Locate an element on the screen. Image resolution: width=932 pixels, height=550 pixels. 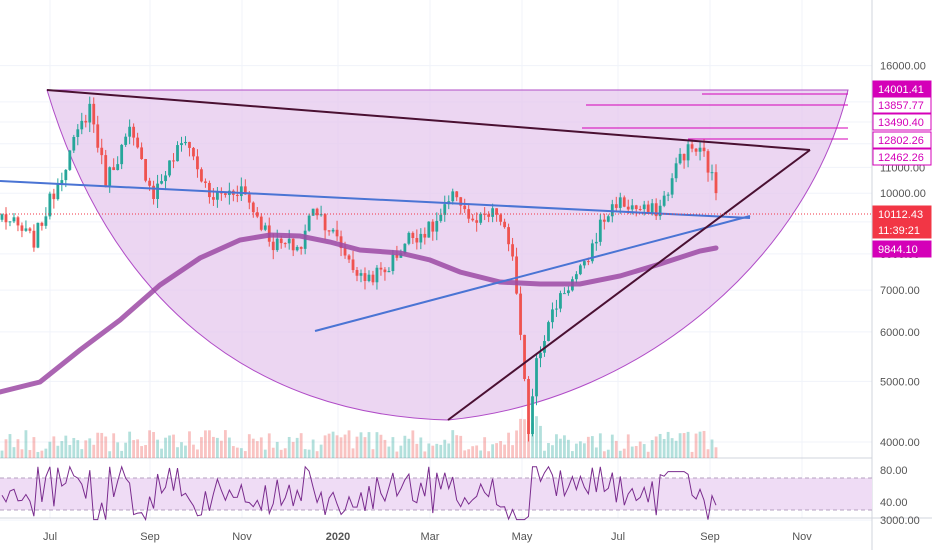
upper-trend-line is located at coordinates (428, 120).